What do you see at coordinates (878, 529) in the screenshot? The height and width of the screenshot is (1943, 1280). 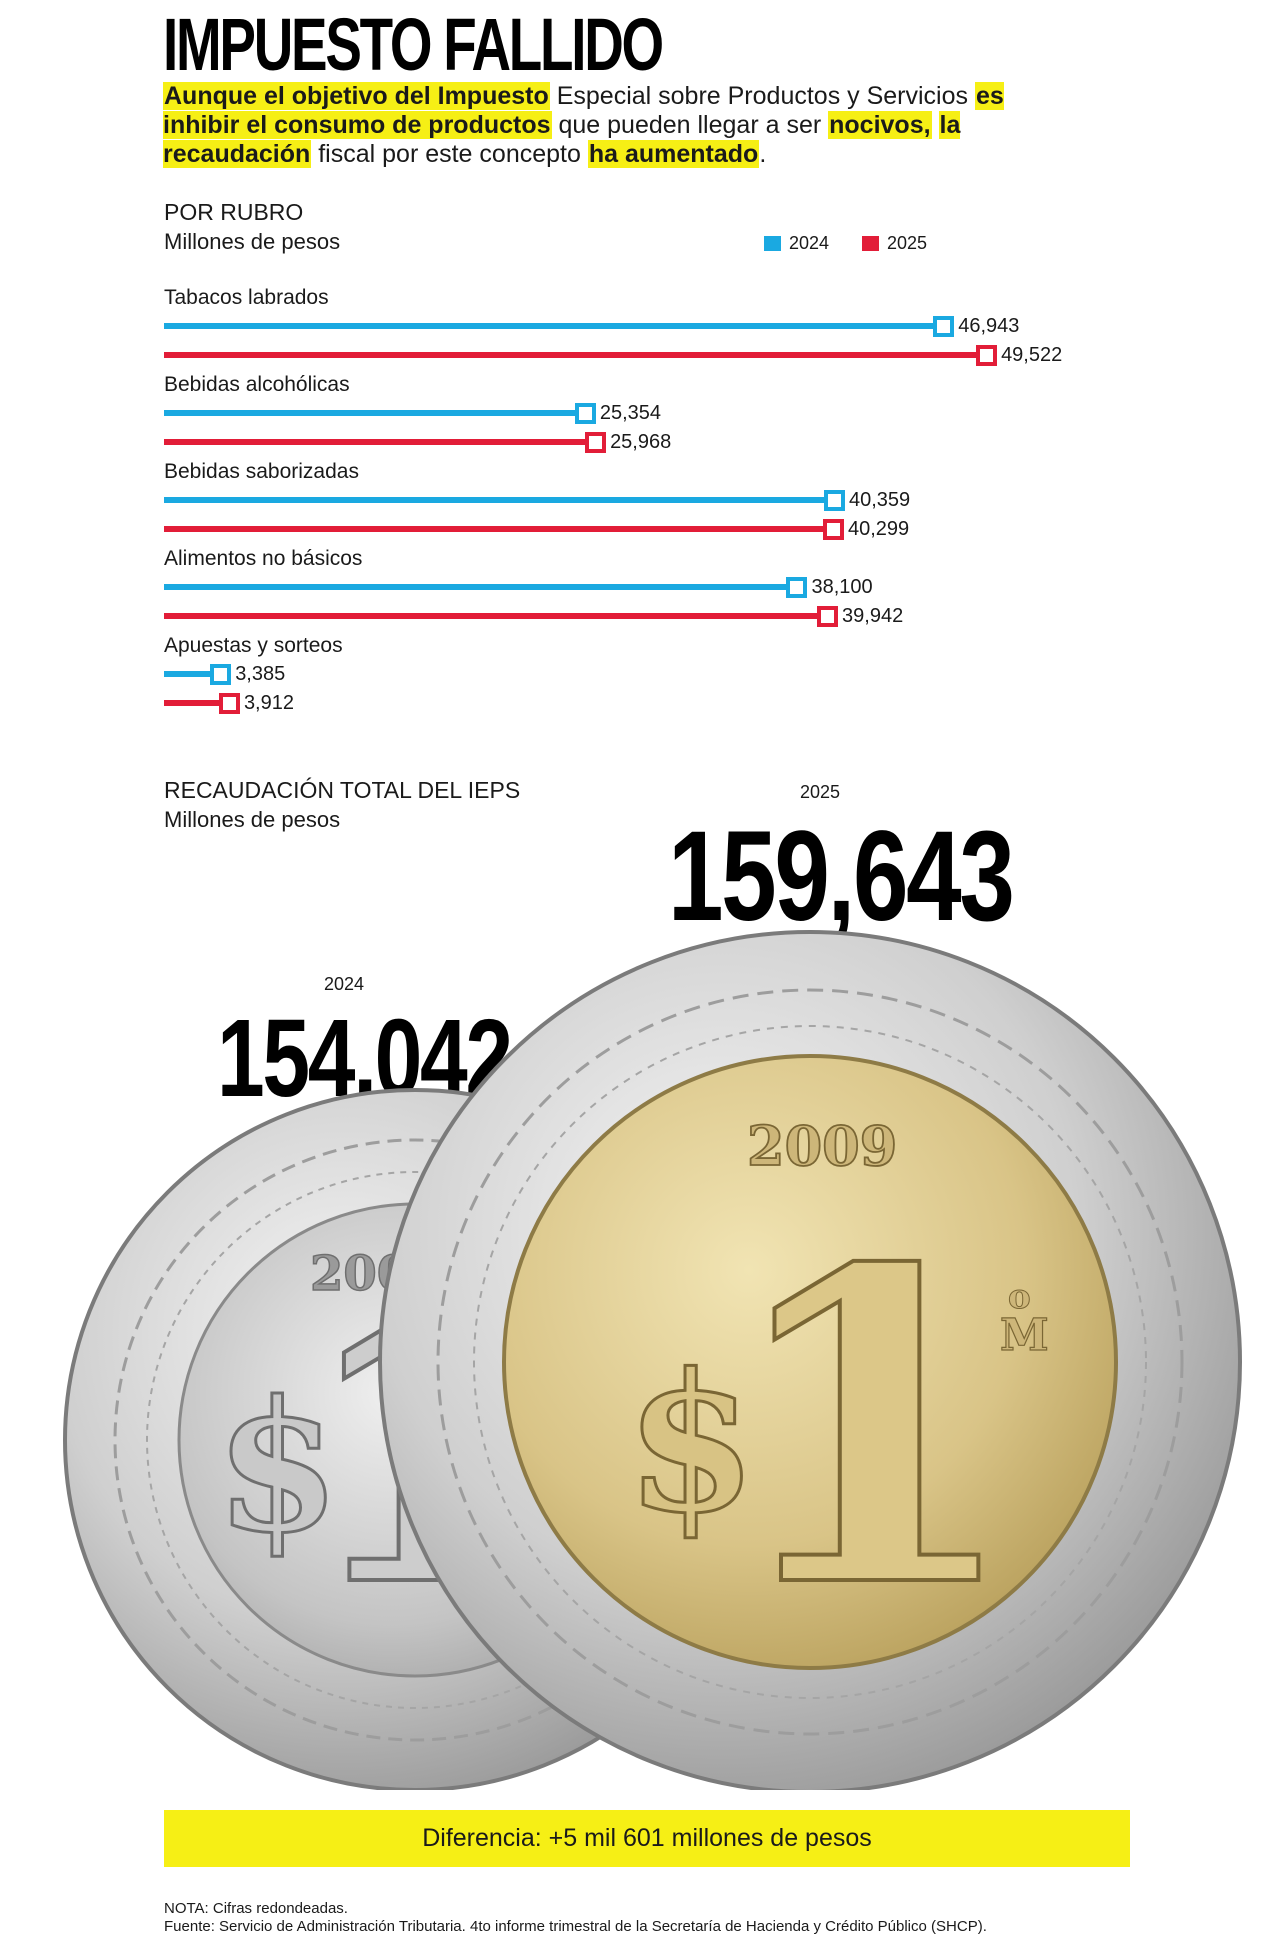 I see `value-label-2025: 40,299` at bounding box center [878, 529].